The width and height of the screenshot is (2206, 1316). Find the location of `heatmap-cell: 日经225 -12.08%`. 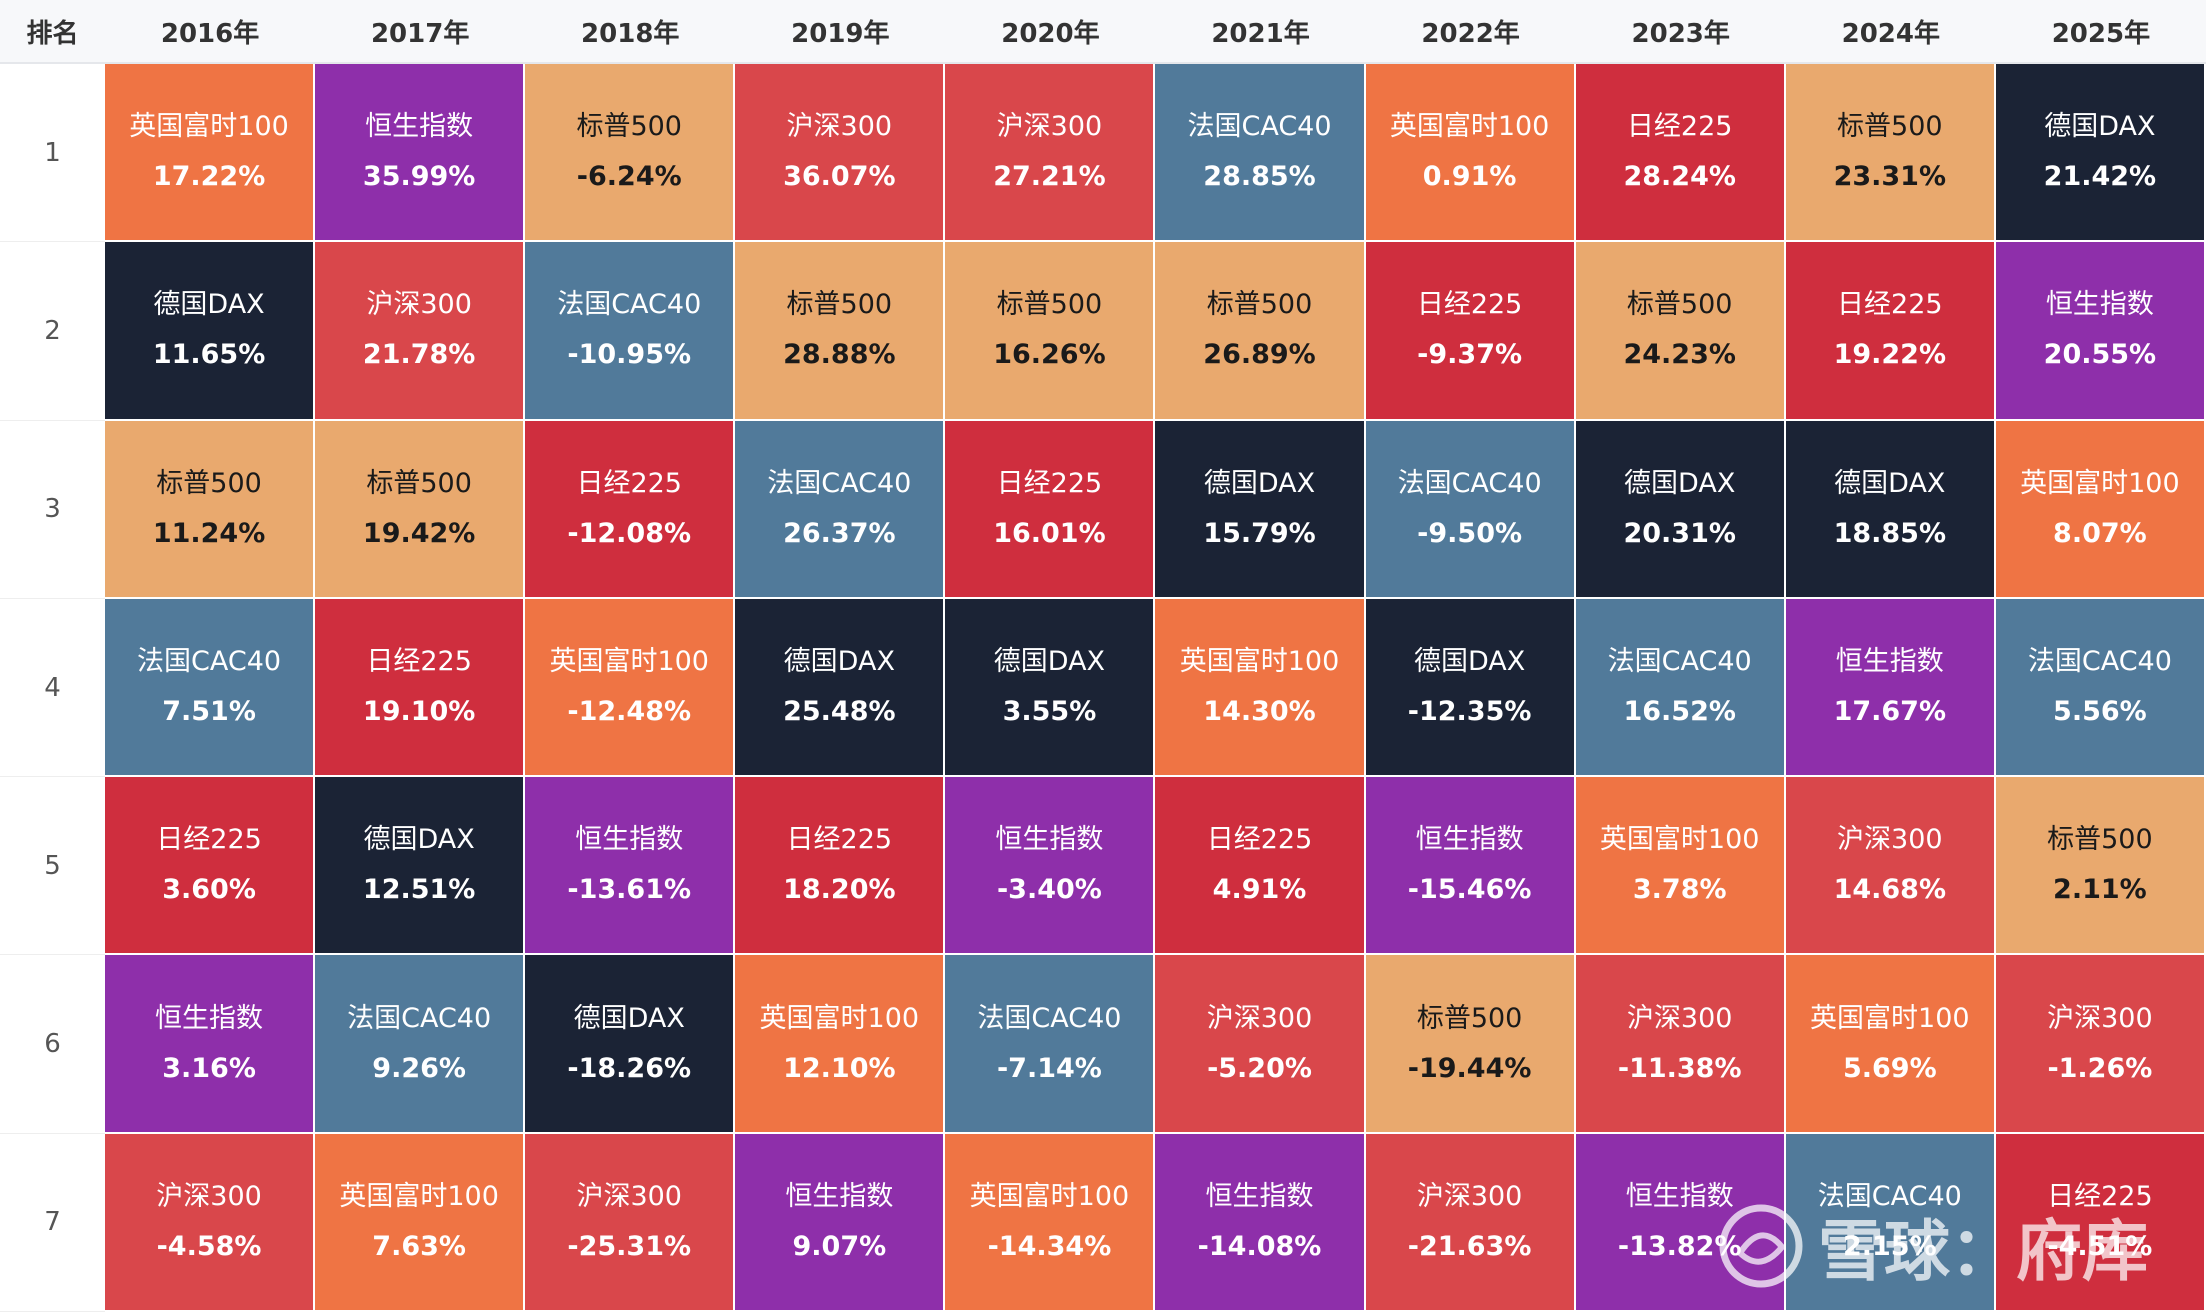

heatmap-cell: 日经225 -12.08% is located at coordinates (630, 509).